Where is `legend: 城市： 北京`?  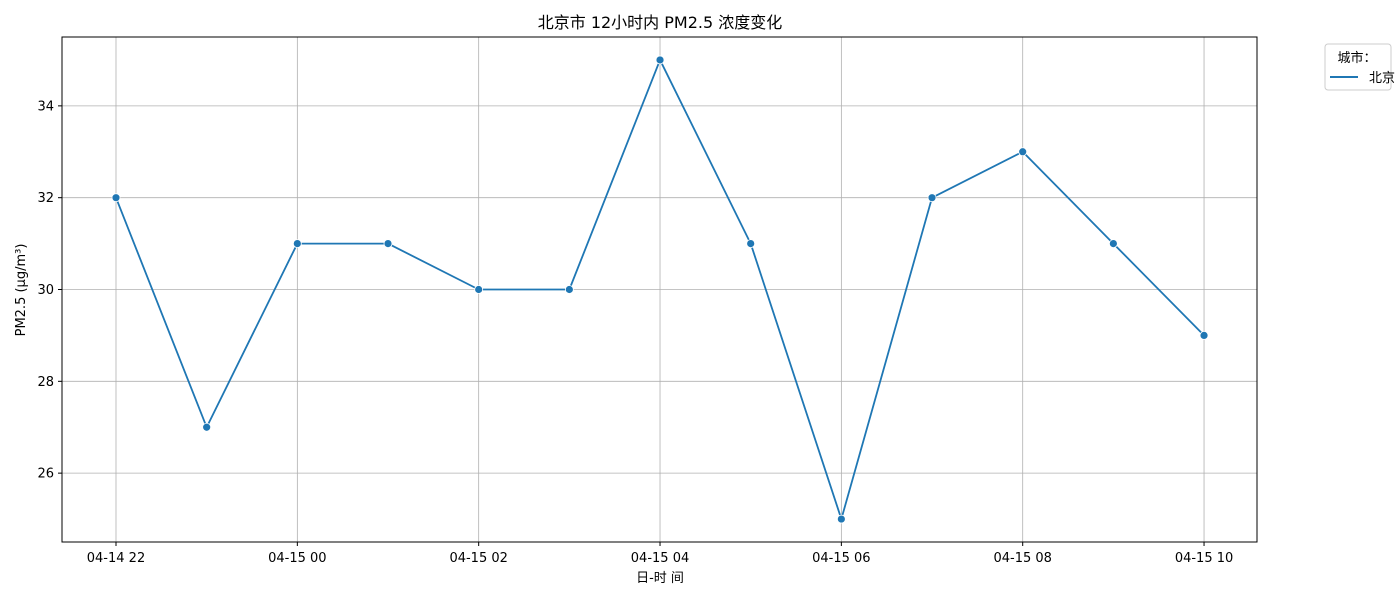
legend: 城市： 北京 is located at coordinates (1359, 67).